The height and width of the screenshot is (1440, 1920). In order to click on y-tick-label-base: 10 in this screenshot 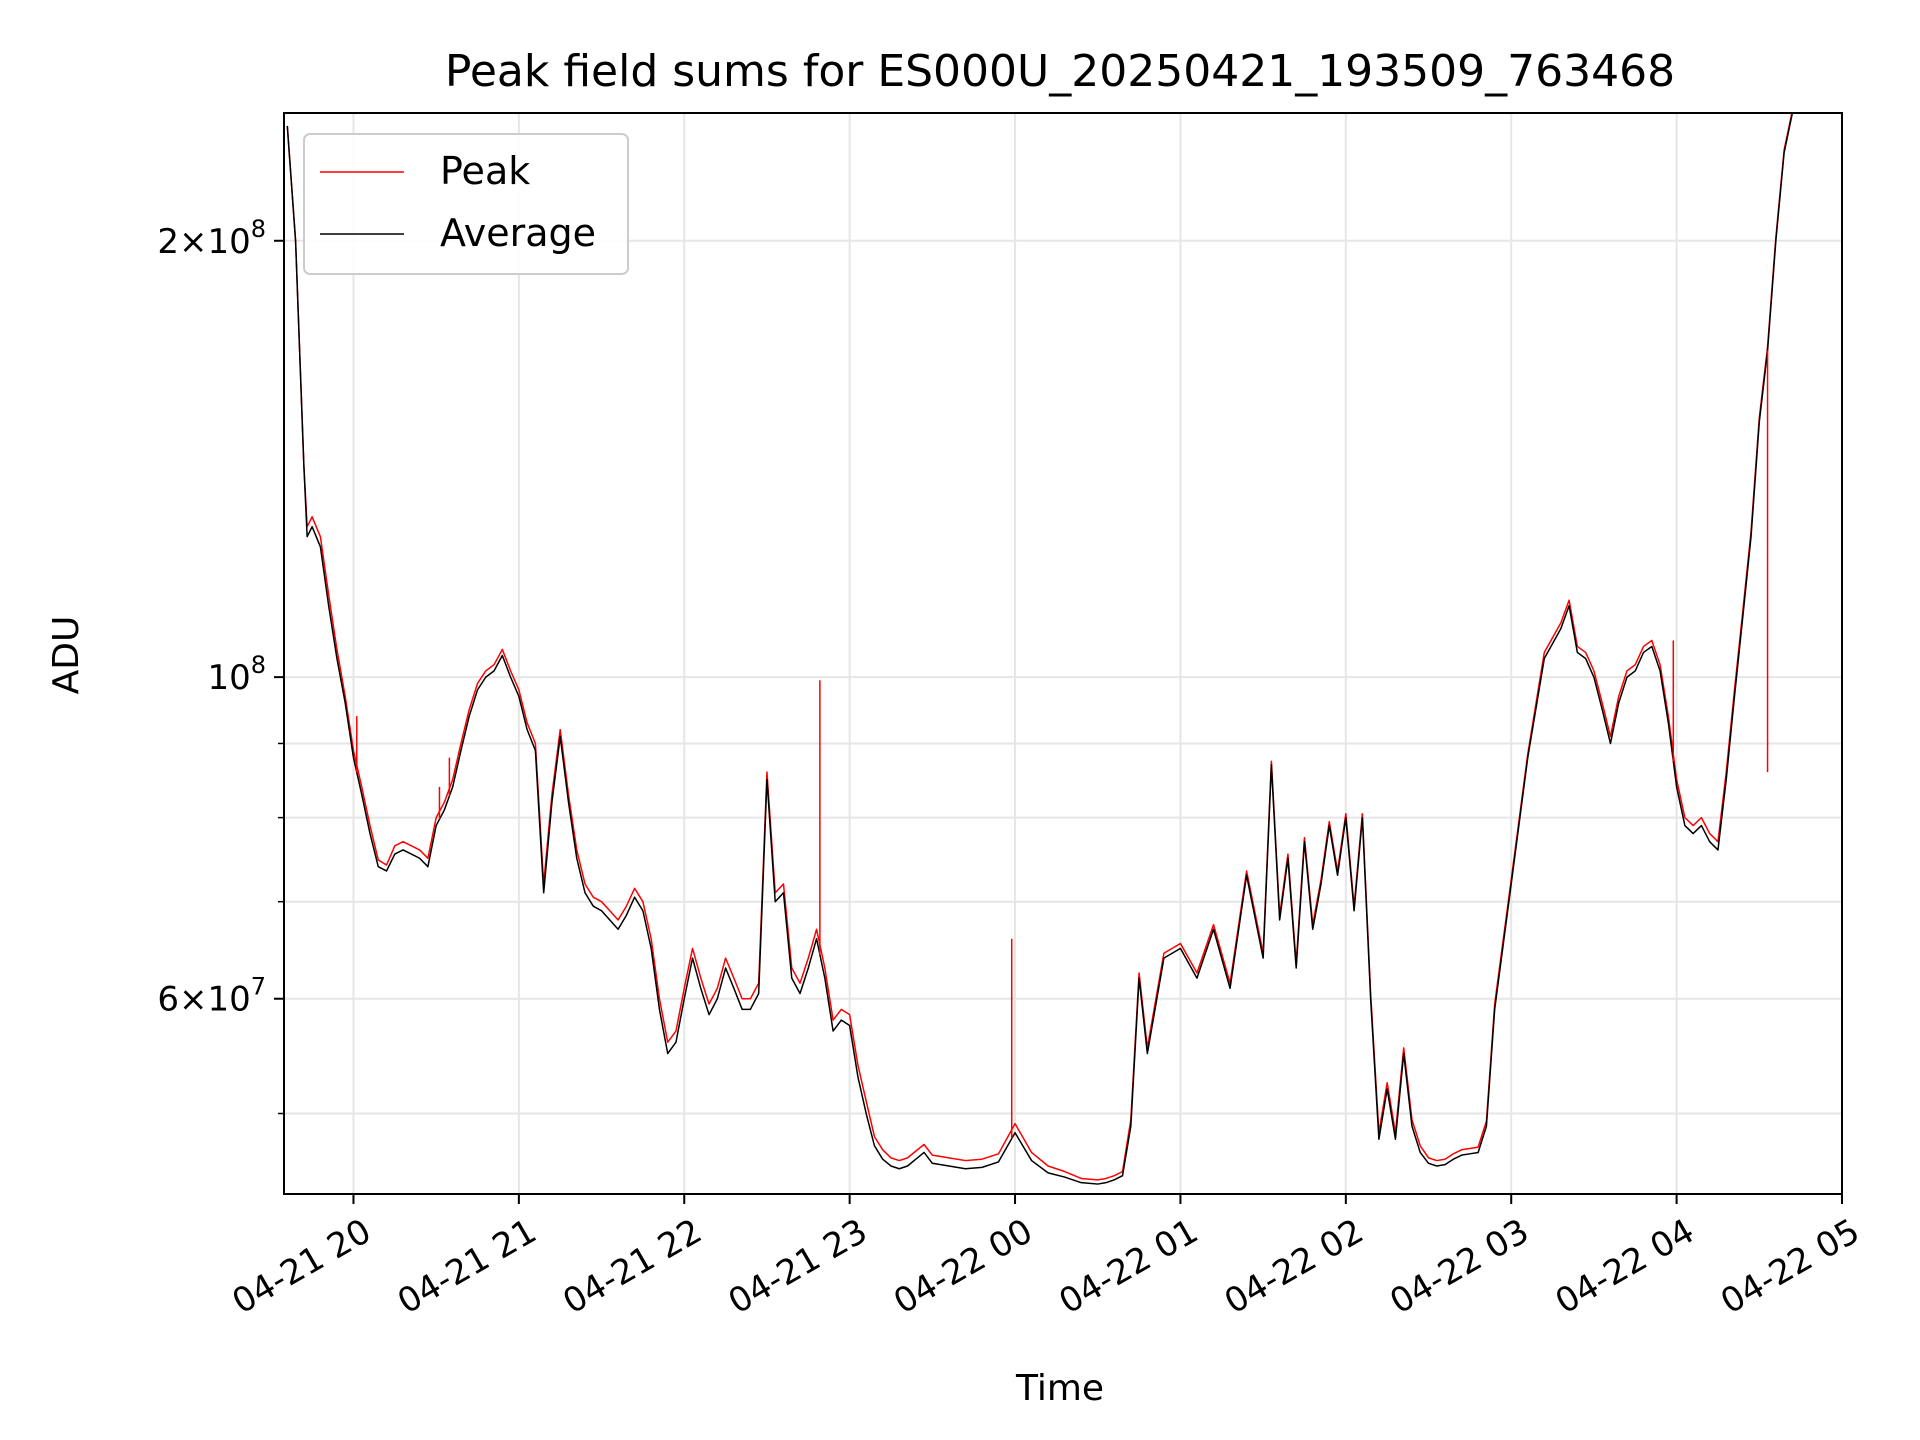, I will do `click(228, 678)`.